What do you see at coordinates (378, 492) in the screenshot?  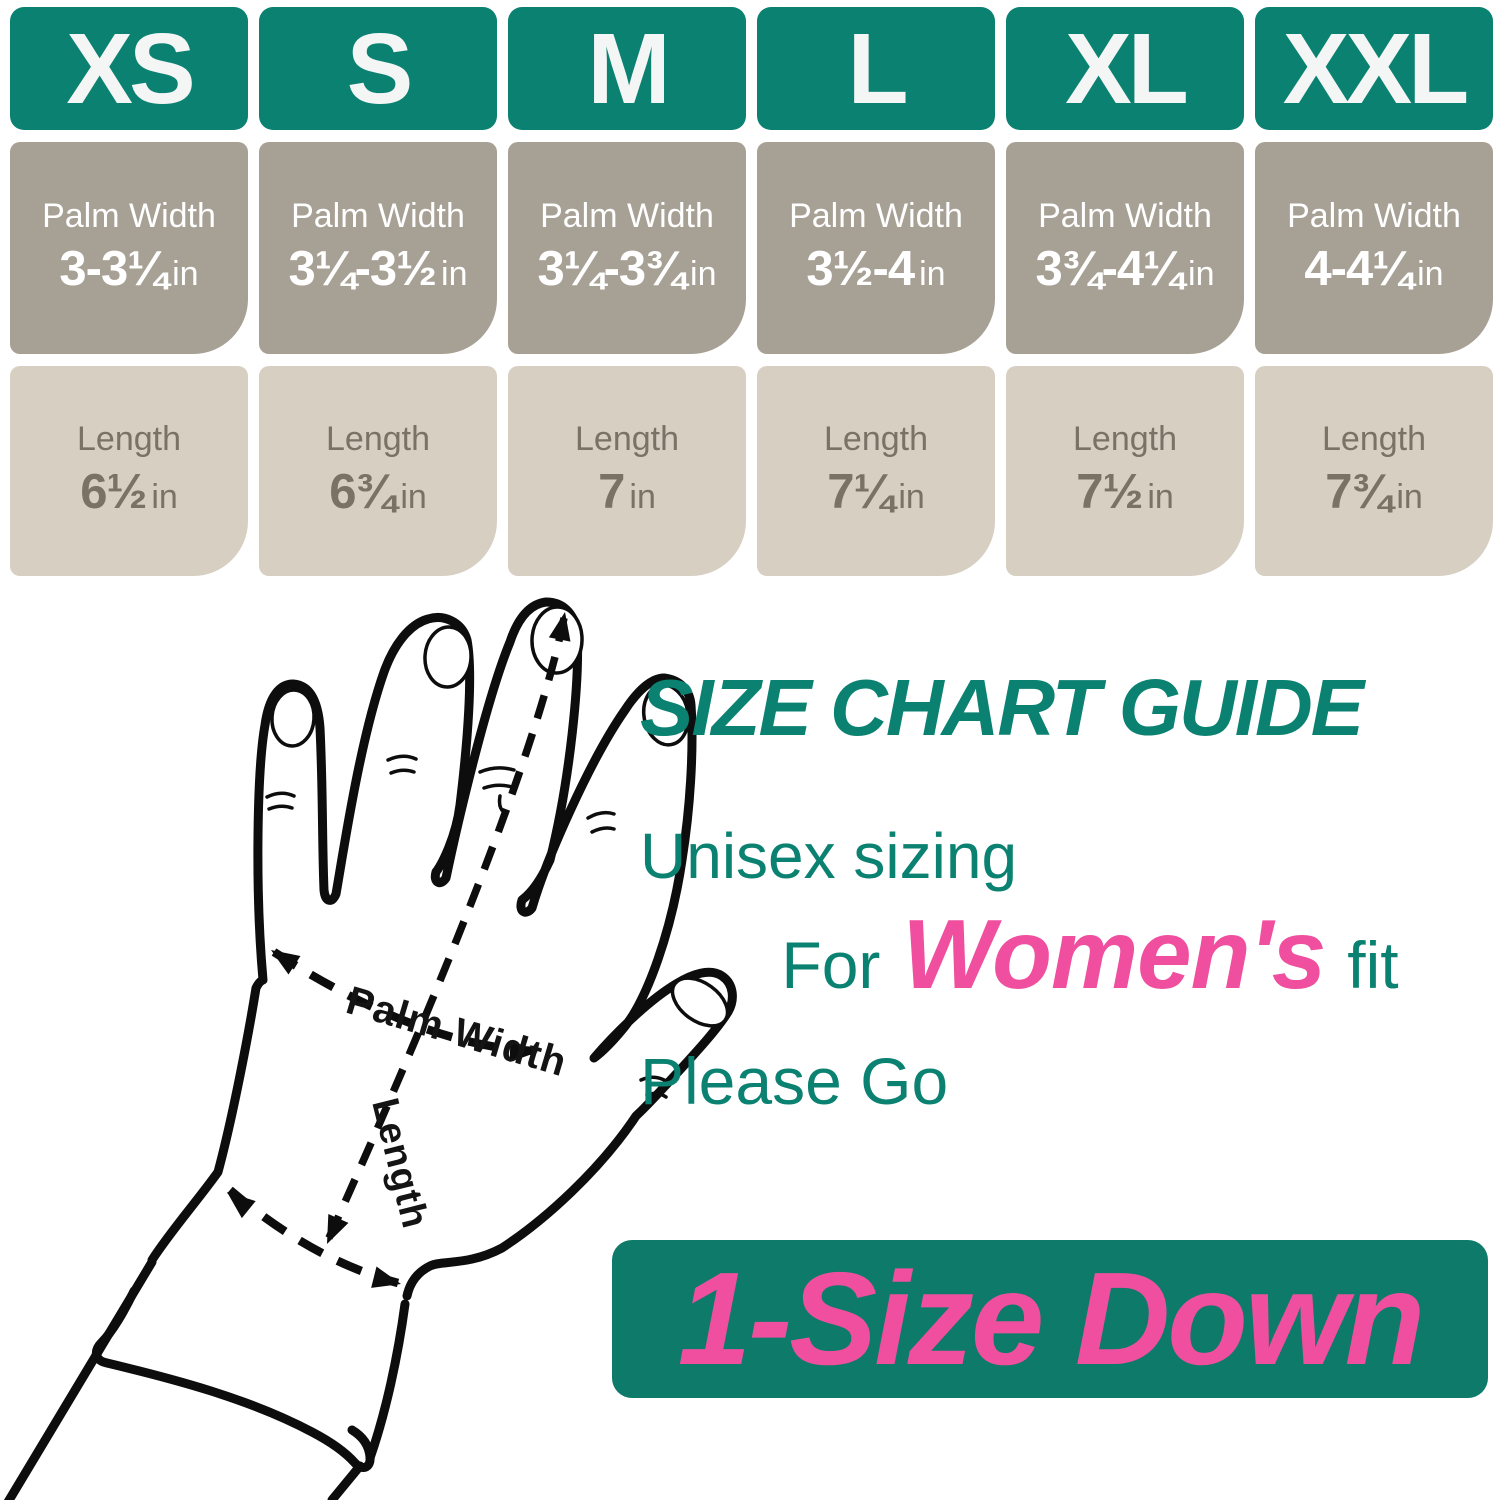 I see `length-value: 6¾ in` at bounding box center [378, 492].